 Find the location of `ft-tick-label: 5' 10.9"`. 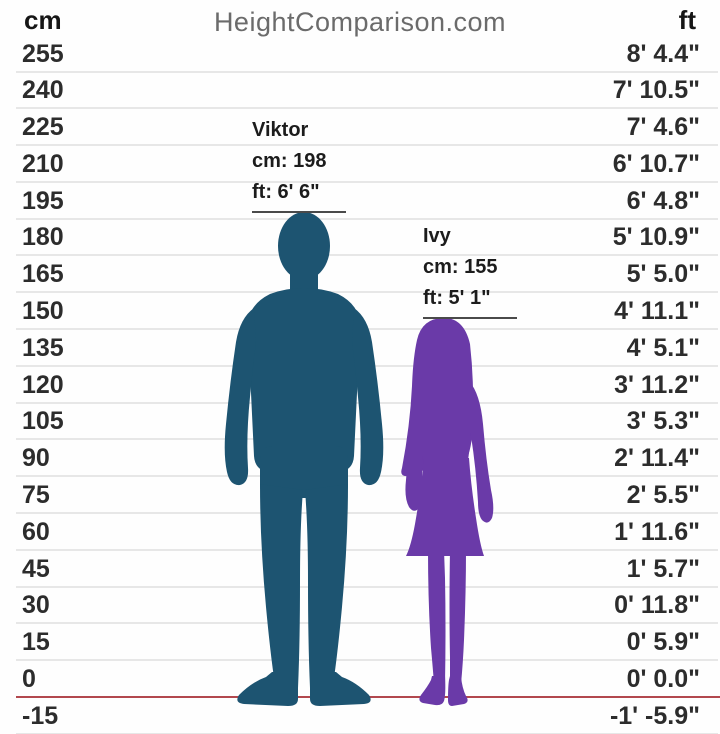

ft-tick-label: 5' 10.9" is located at coordinates (656, 237).